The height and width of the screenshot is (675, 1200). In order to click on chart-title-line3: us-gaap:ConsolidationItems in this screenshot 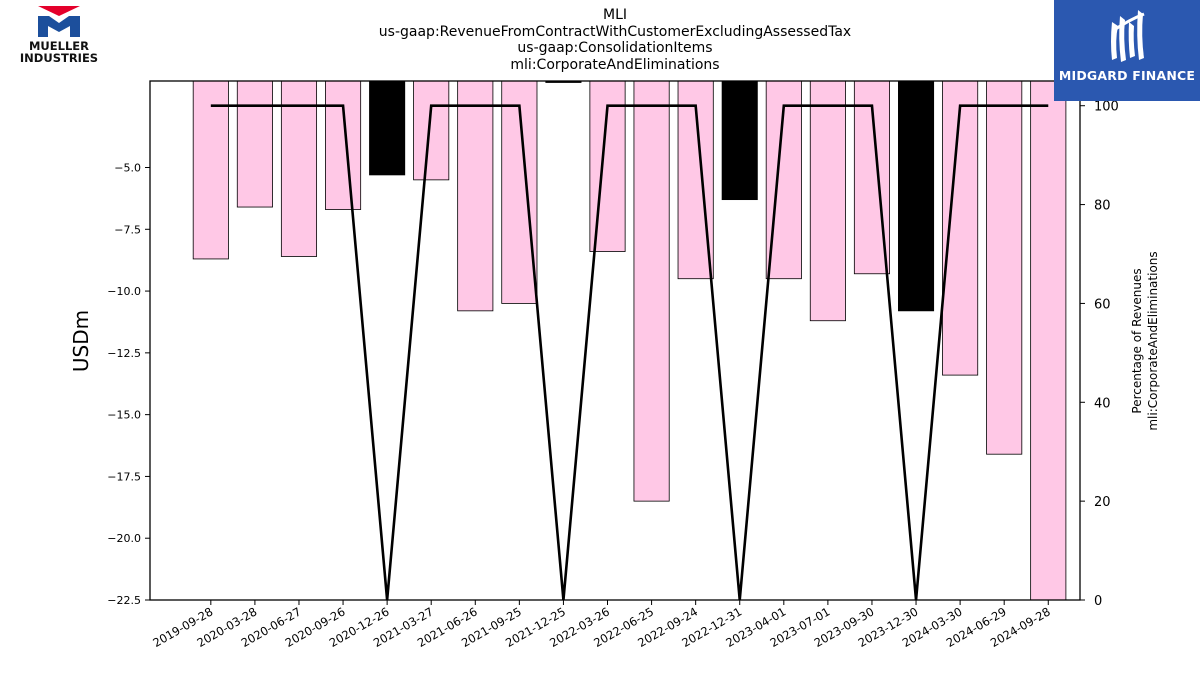, I will do `click(615, 48)`.